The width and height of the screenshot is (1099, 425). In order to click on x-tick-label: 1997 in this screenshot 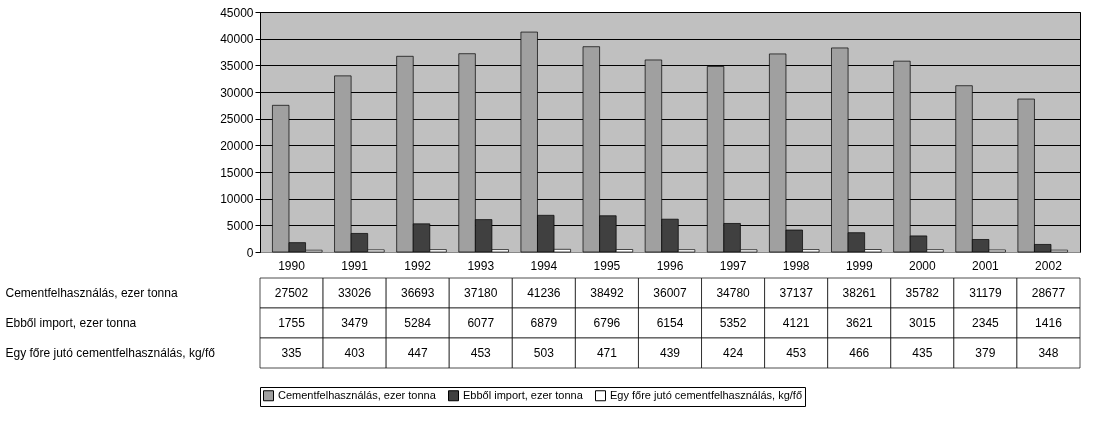, I will do `click(733, 265)`.